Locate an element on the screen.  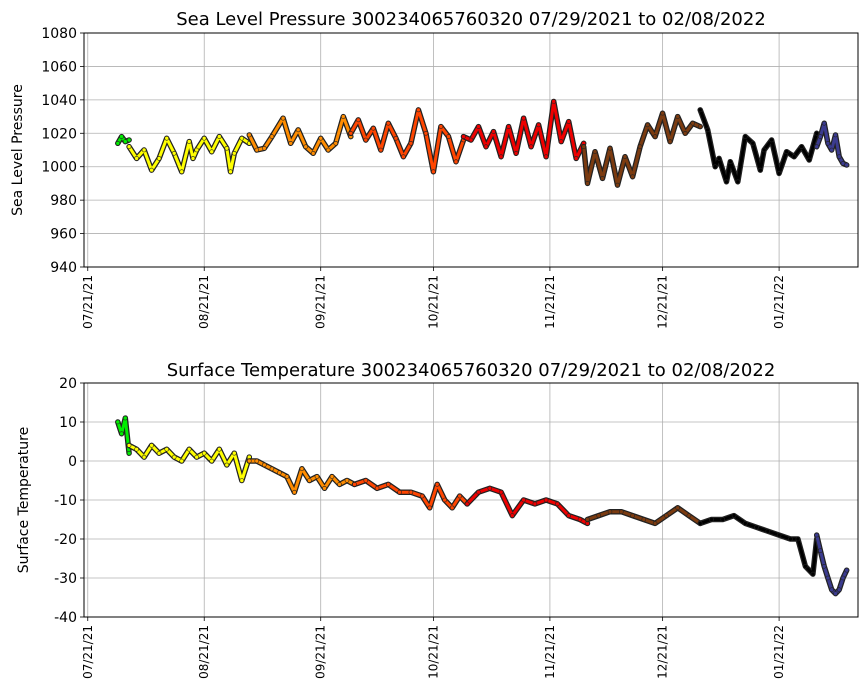
x-tick-label: 10/21/21 is located at coordinates (433, 302).